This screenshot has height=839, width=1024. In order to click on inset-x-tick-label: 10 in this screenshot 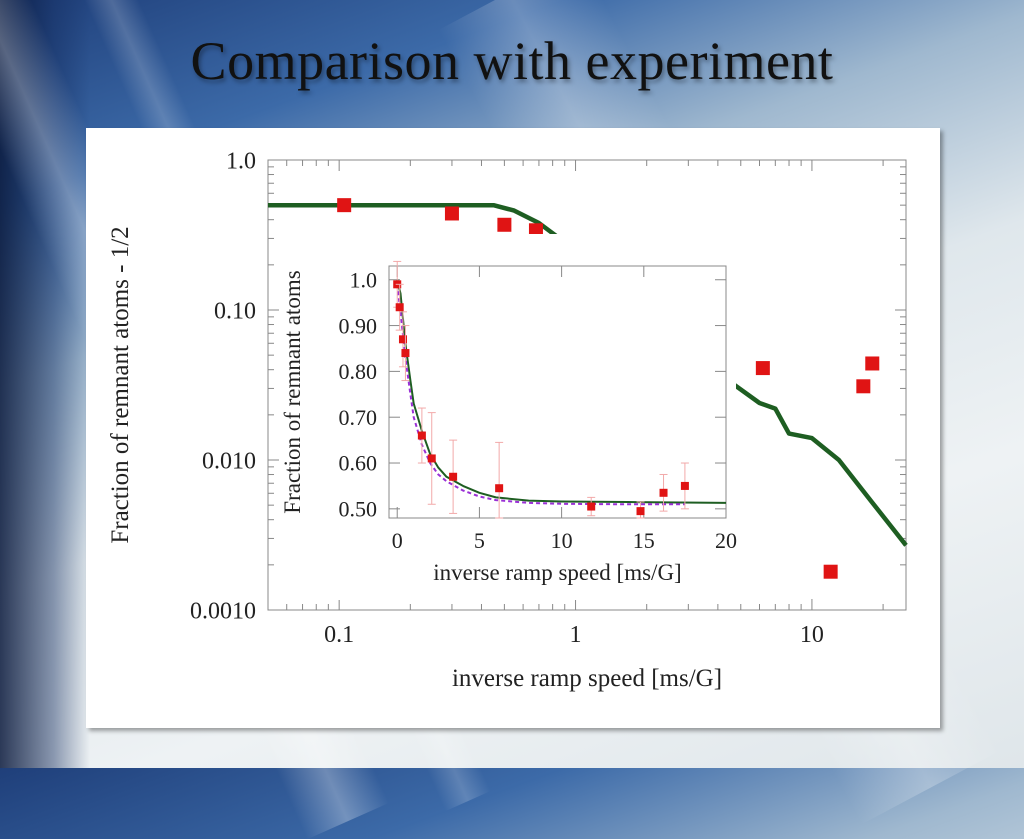, I will do `click(562, 540)`.